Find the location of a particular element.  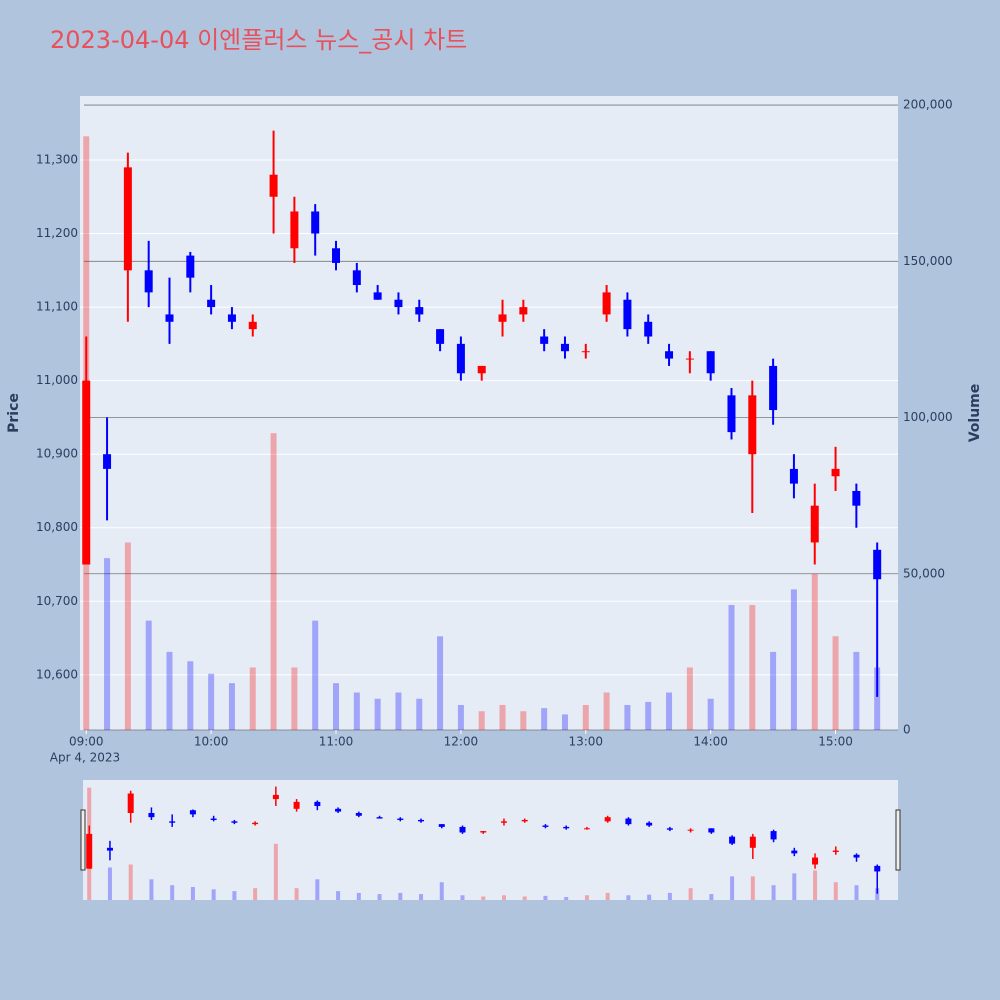

y2-tick-label: 0 is located at coordinates (907, 730).